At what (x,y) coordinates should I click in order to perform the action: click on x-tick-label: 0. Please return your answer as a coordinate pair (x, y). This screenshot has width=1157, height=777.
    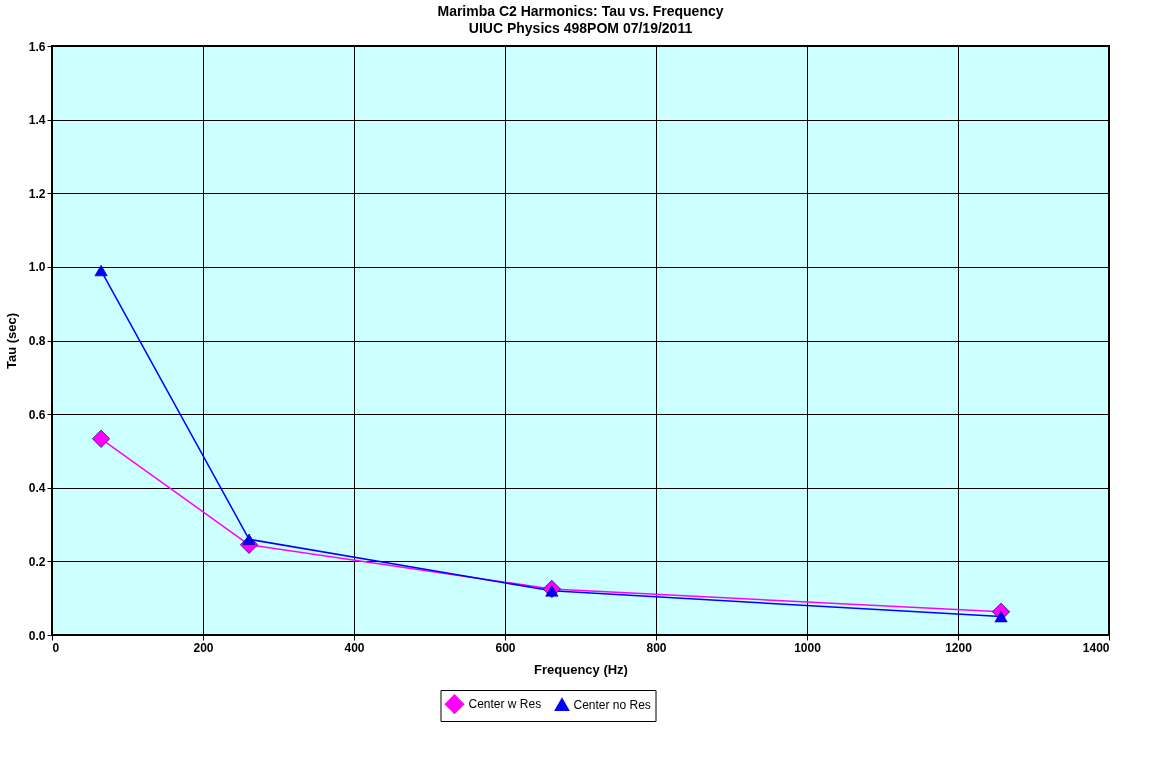
    Looking at the image, I should click on (56, 647).